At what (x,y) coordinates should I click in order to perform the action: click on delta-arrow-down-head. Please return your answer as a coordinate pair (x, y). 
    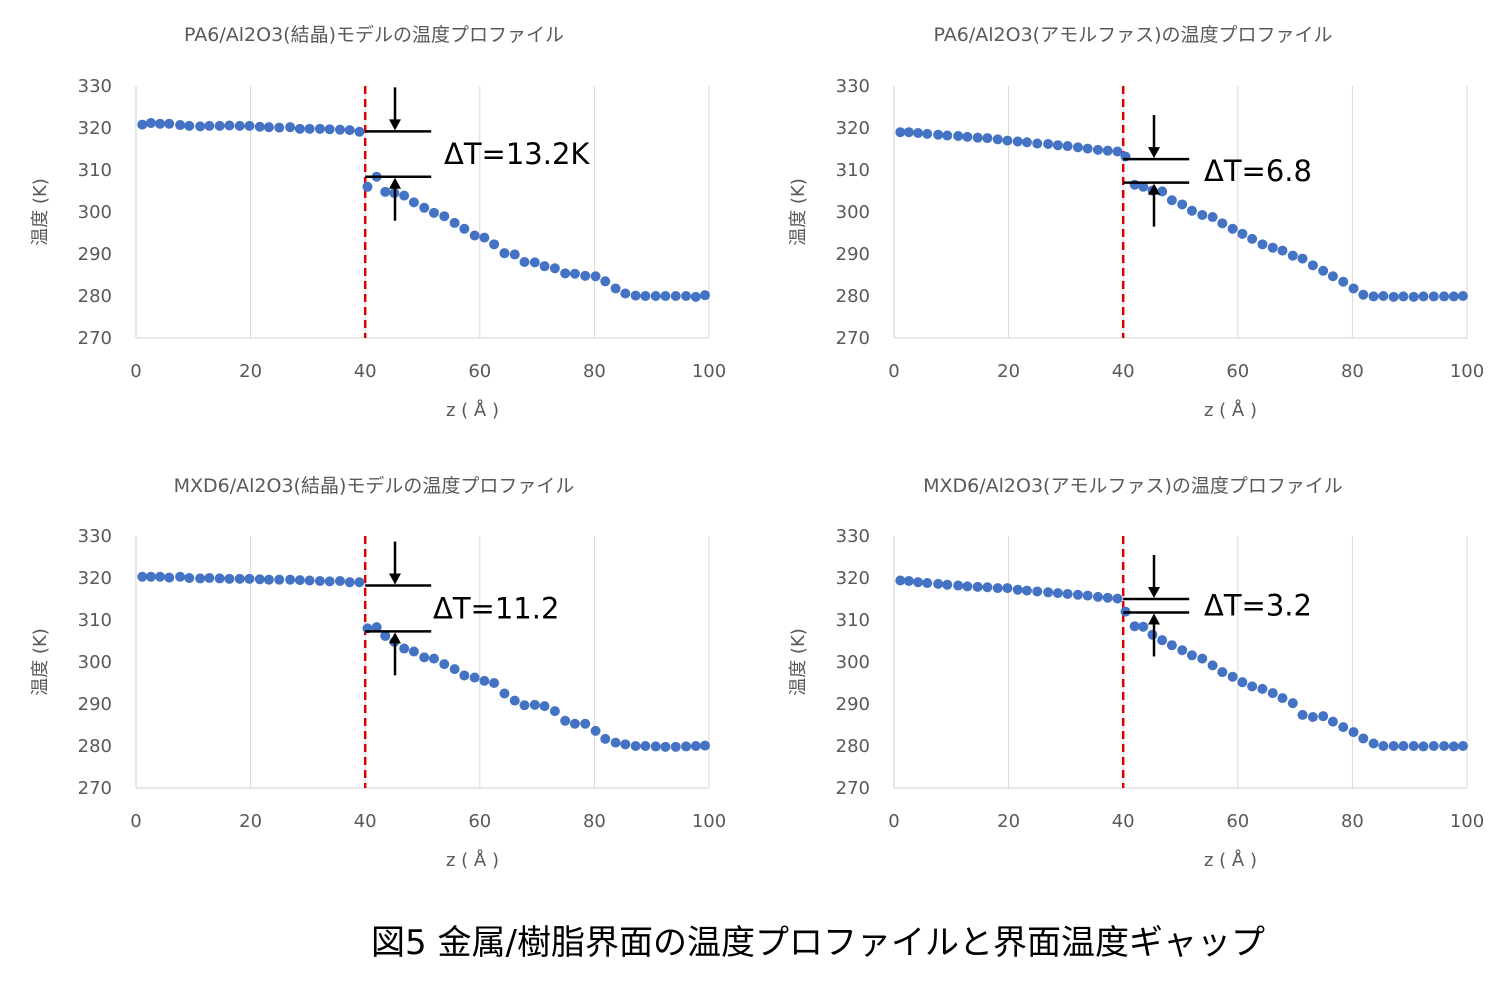
    Looking at the image, I should click on (395, 579).